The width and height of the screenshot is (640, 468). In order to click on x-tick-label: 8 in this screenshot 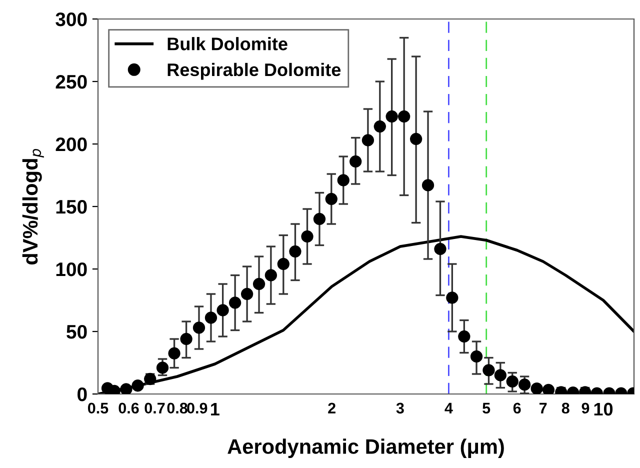, I will do `click(566, 408)`.